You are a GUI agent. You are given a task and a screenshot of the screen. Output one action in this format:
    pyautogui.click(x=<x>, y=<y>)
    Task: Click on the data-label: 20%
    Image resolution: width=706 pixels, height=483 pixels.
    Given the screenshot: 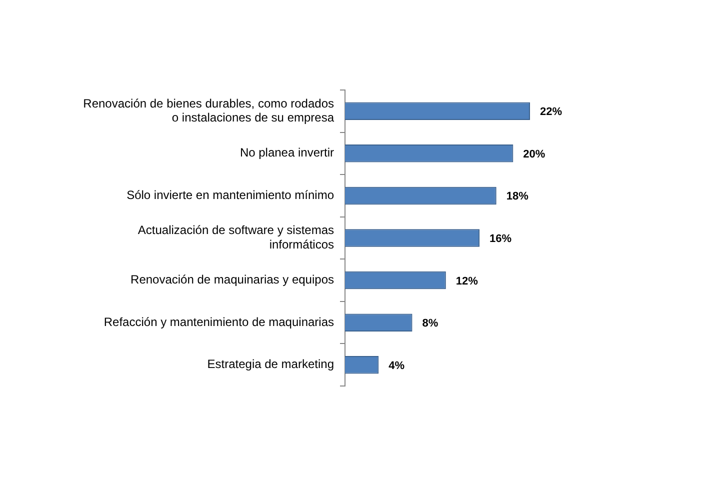 What is the action you would take?
    pyautogui.click(x=534, y=154)
    